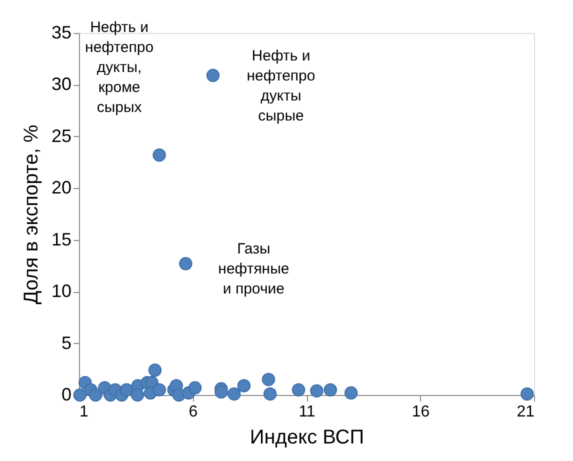  What do you see at coordinates (66, 394) in the screenshot?
I see `y-tick-label: 0` at bounding box center [66, 394].